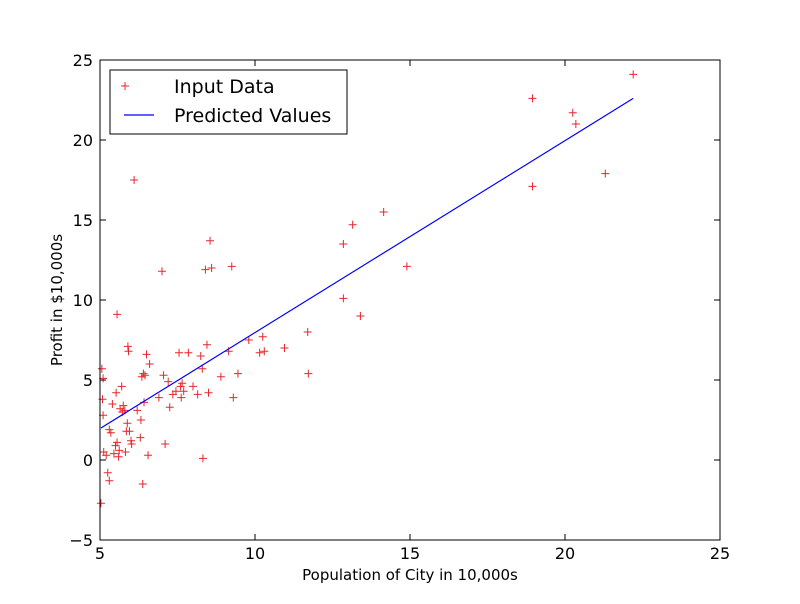  Describe the element at coordinates (410, 553) in the screenshot. I see `x-tick-label: 15` at that location.